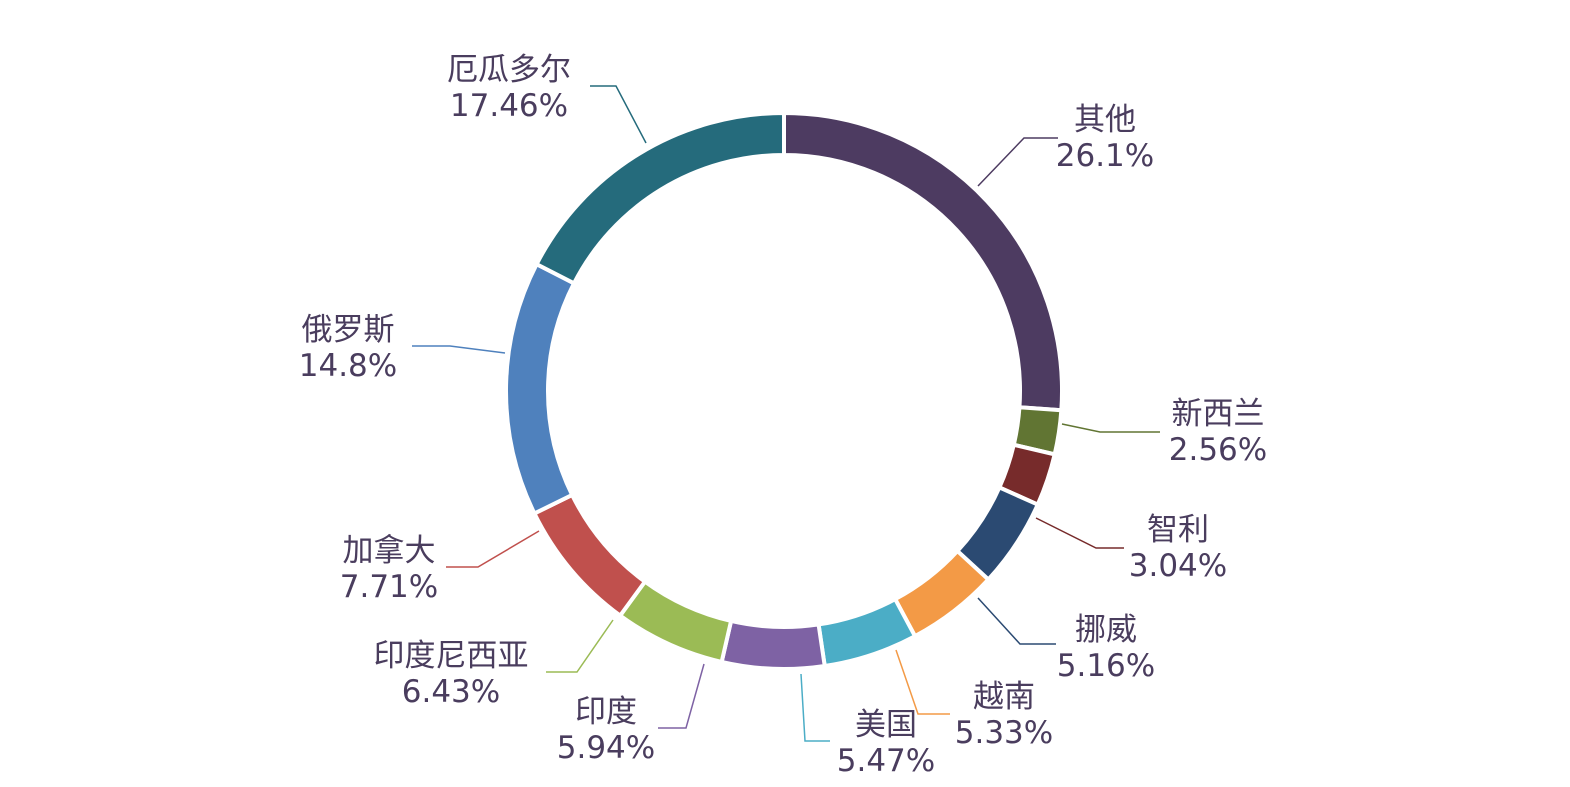 This screenshot has width=1570, height=787. What do you see at coordinates (1218, 414) in the screenshot?
I see `slice-label-name-1: 新西兰` at bounding box center [1218, 414].